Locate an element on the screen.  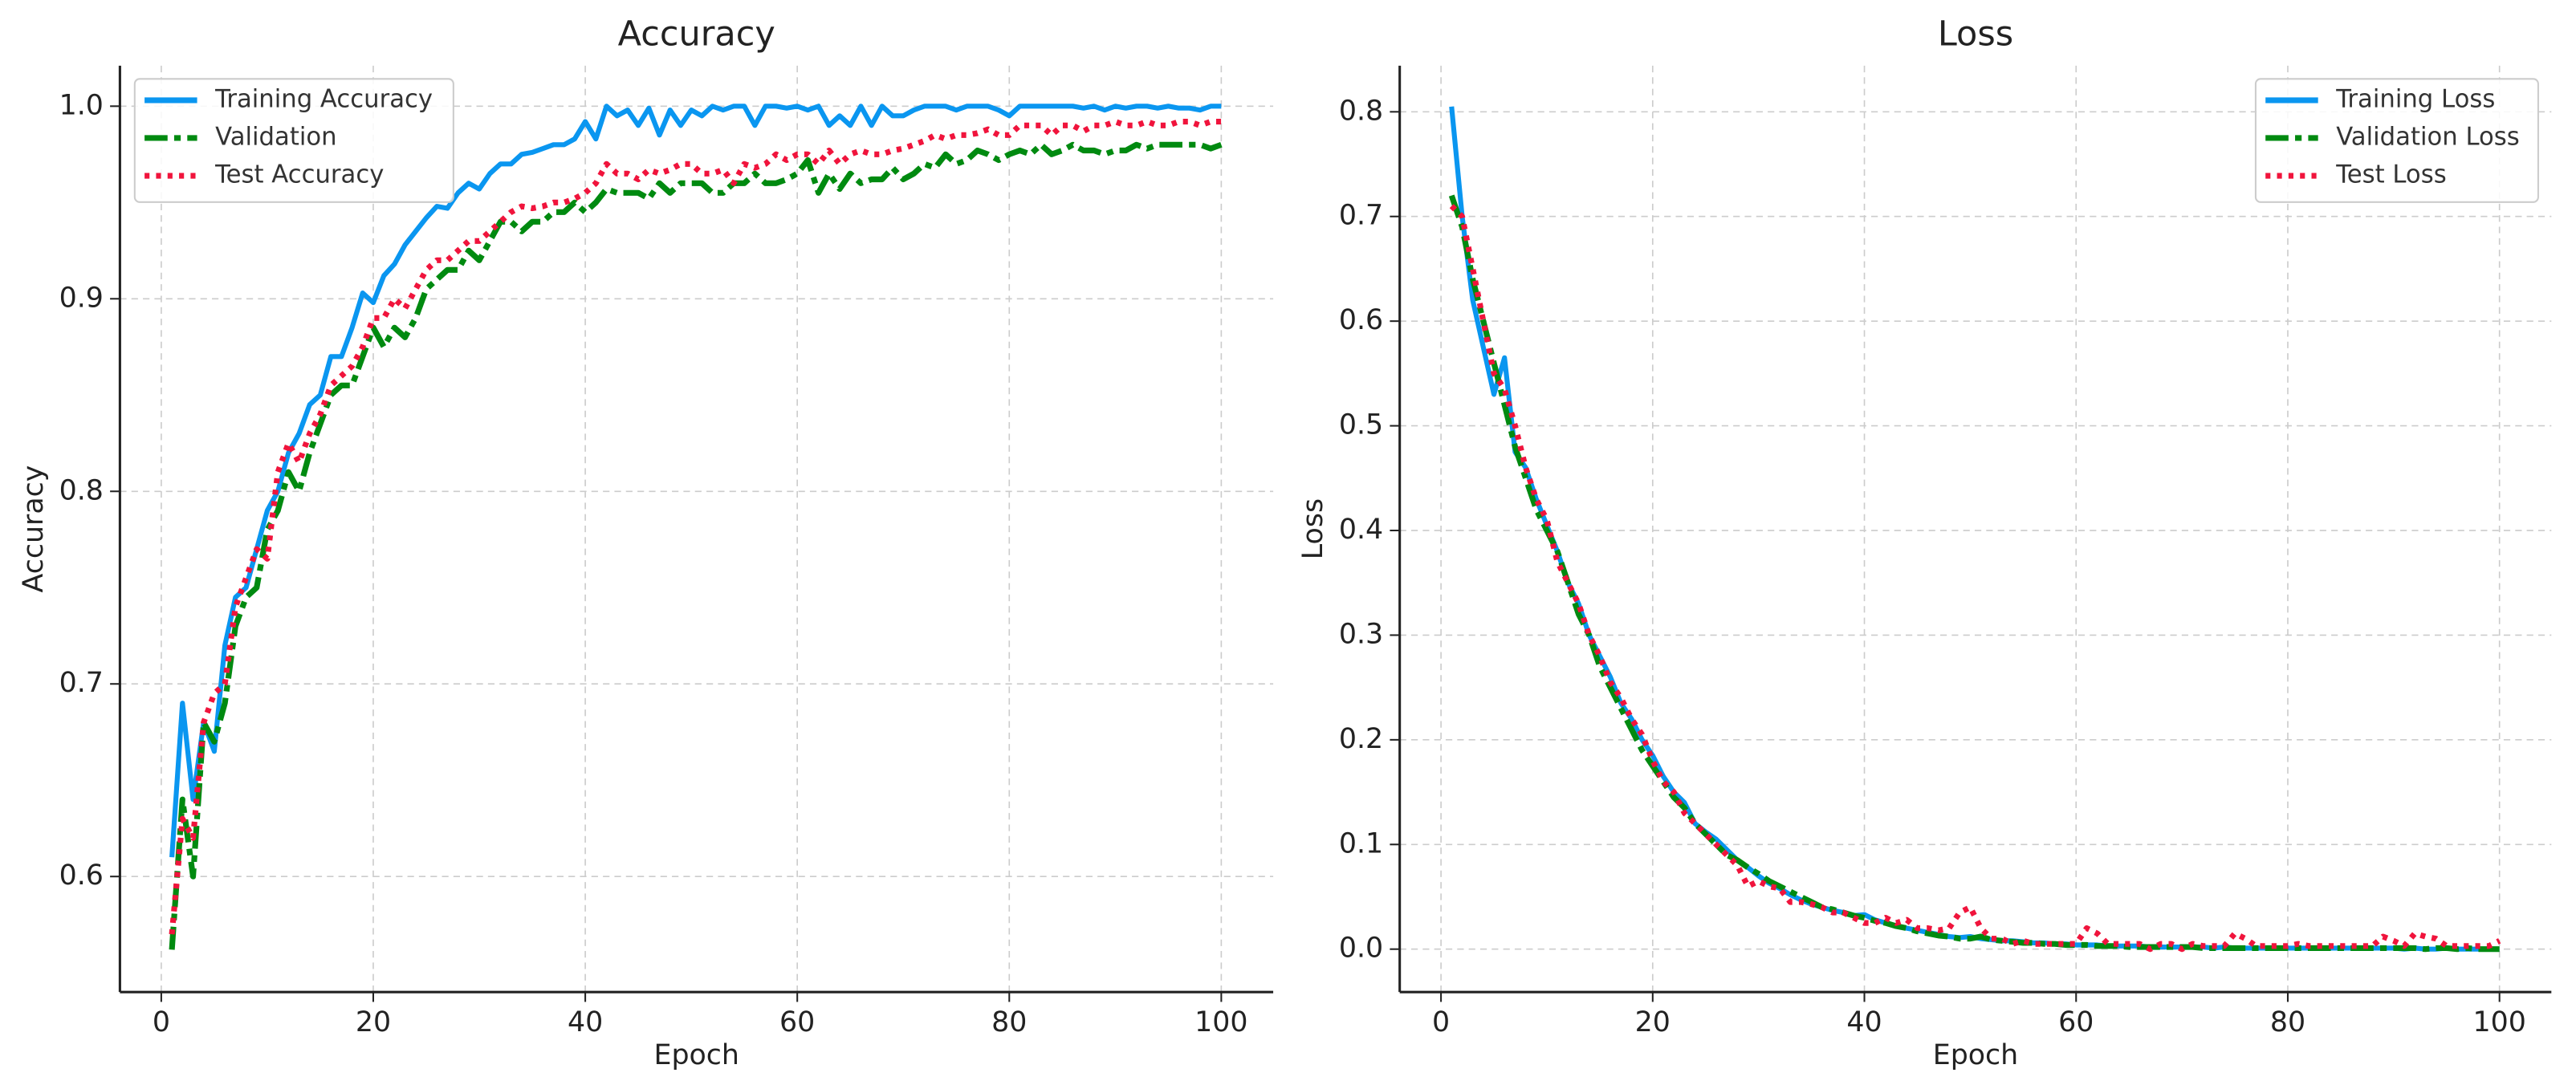
y-tick-label: 1.0 is located at coordinates (81, 105).